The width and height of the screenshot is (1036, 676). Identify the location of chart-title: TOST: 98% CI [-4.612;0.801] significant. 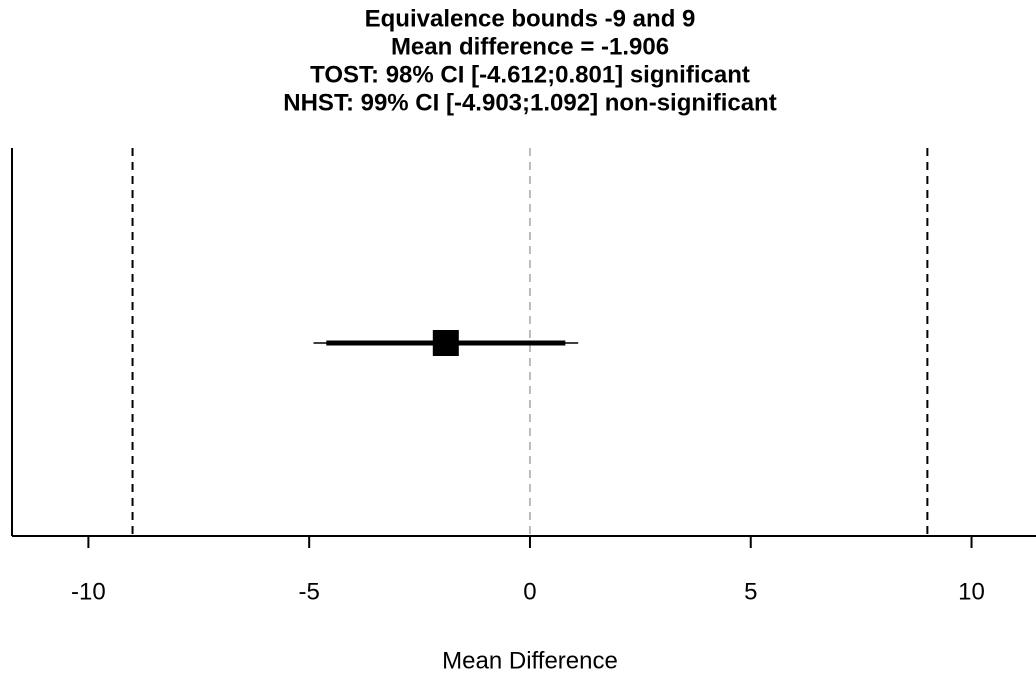
(530, 74).